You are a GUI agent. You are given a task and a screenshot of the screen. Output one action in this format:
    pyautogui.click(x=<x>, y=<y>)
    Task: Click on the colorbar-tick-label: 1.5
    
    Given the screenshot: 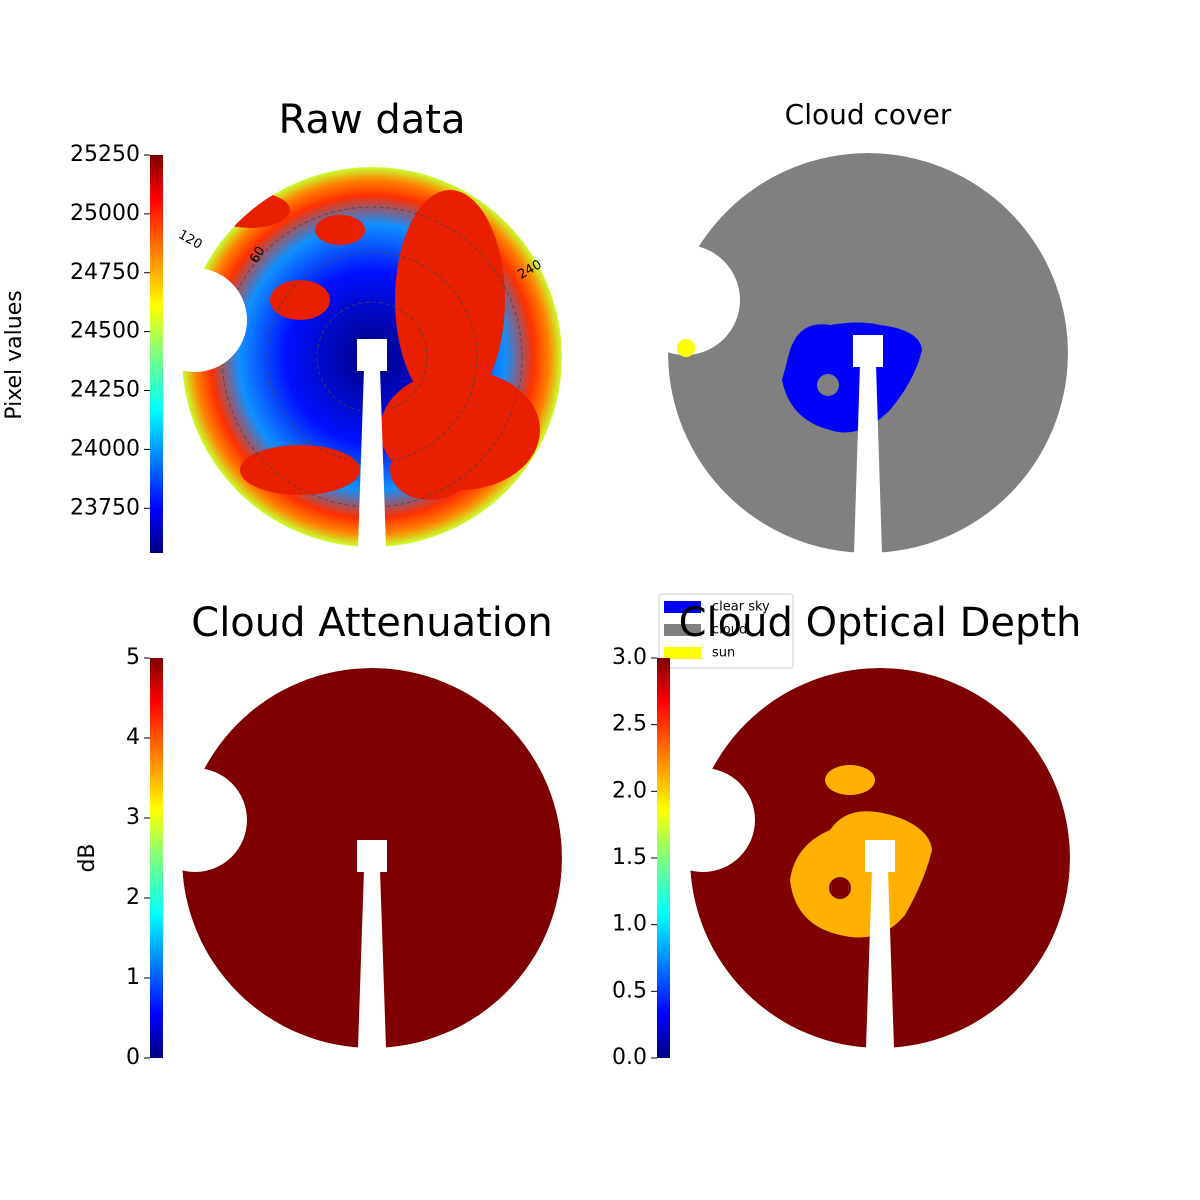 What is the action you would take?
    pyautogui.click(x=629, y=857)
    